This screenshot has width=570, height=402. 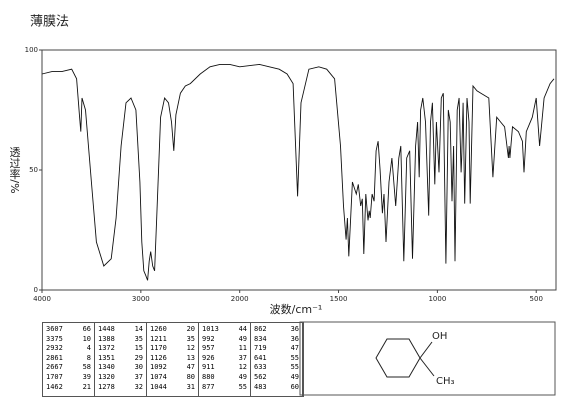 What do you see at coordinates (158, 338) in the screenshot?
I see `peak-wavenumber: 1211` at bounding box center [158, 338].